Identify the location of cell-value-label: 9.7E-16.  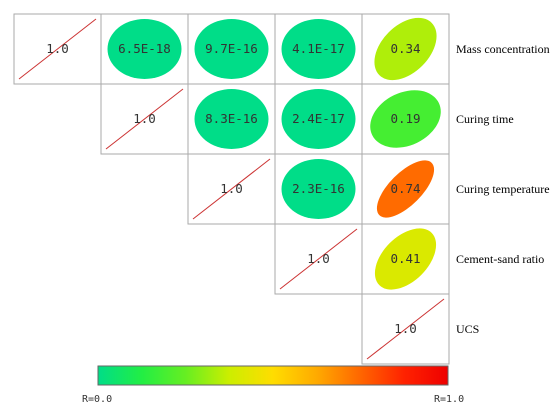
(231, 48).